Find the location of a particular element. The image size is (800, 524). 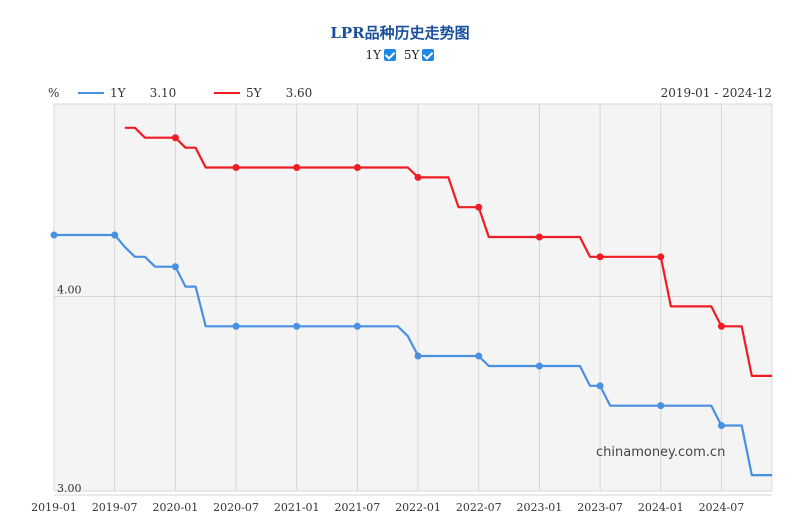

x-tick-label: 2020-01 is located at coordinates (175, 507).